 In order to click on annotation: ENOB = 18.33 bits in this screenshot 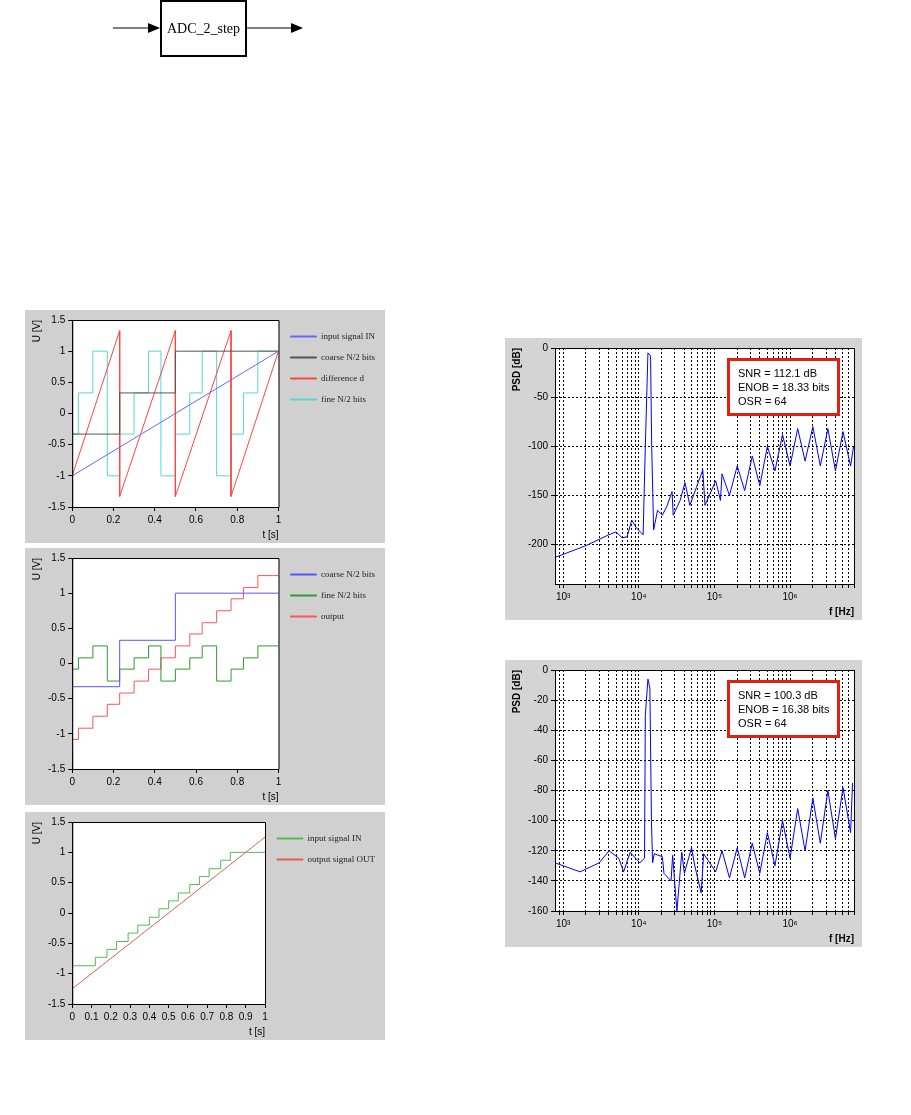, I will do `click(784, 387)`.